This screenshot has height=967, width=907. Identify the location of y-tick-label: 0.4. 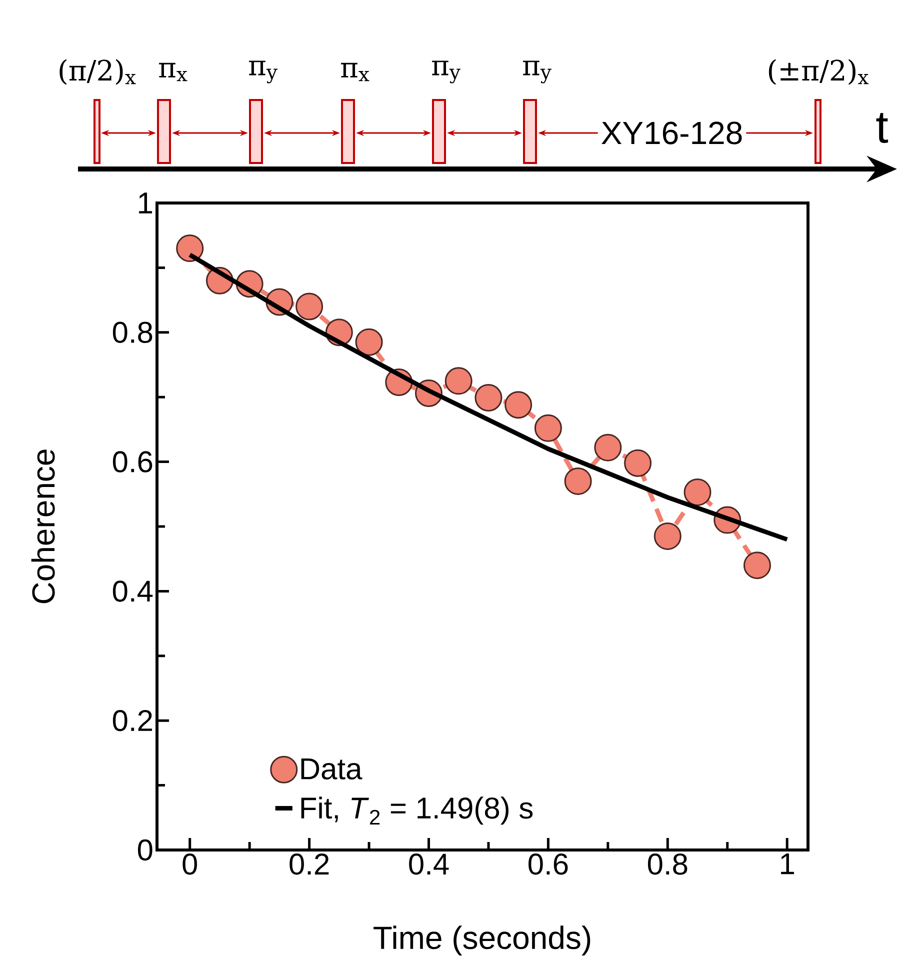
(132, 591).